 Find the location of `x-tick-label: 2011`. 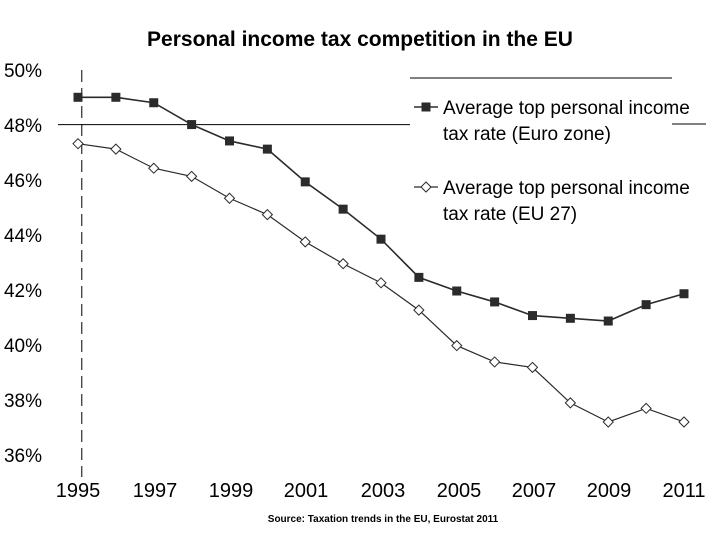

x-tick-label: 2011 is located at coordinates (683, 491).